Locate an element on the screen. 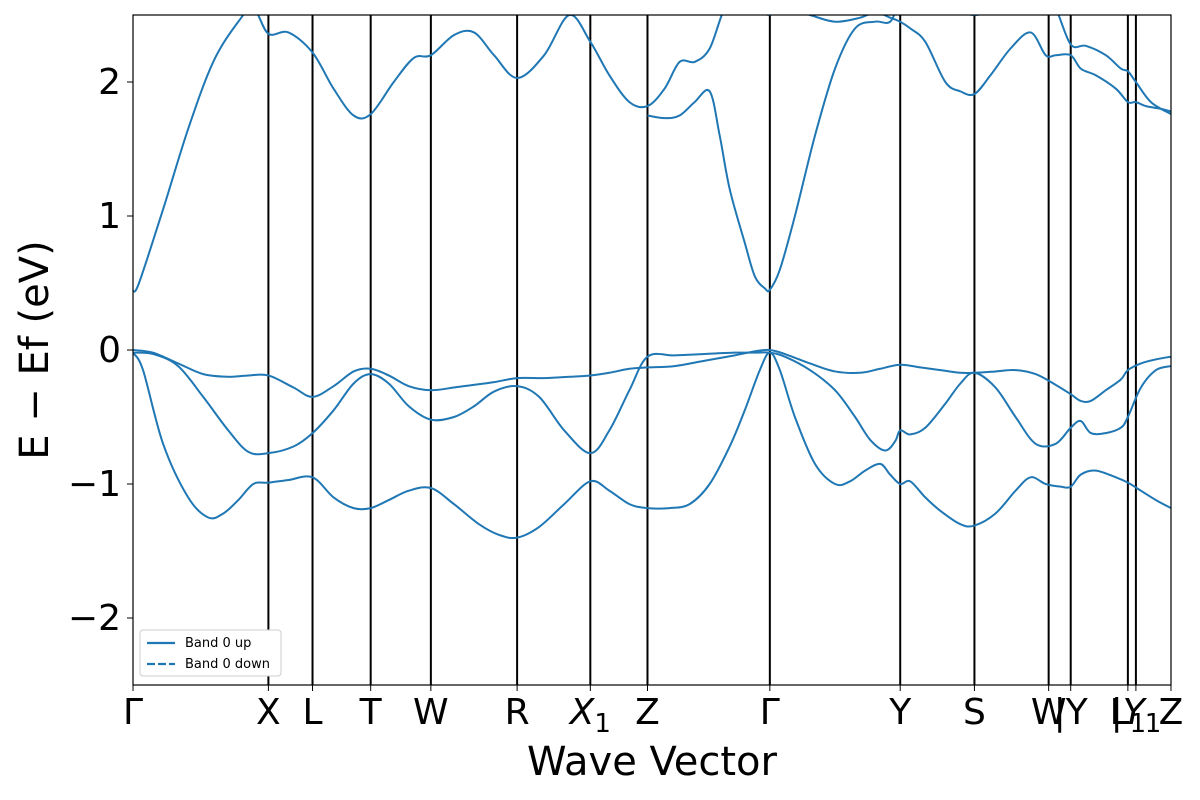 The height and width of the screenshot is (800, 1200). x-tick-label: X is located at coordinates (268, 712).